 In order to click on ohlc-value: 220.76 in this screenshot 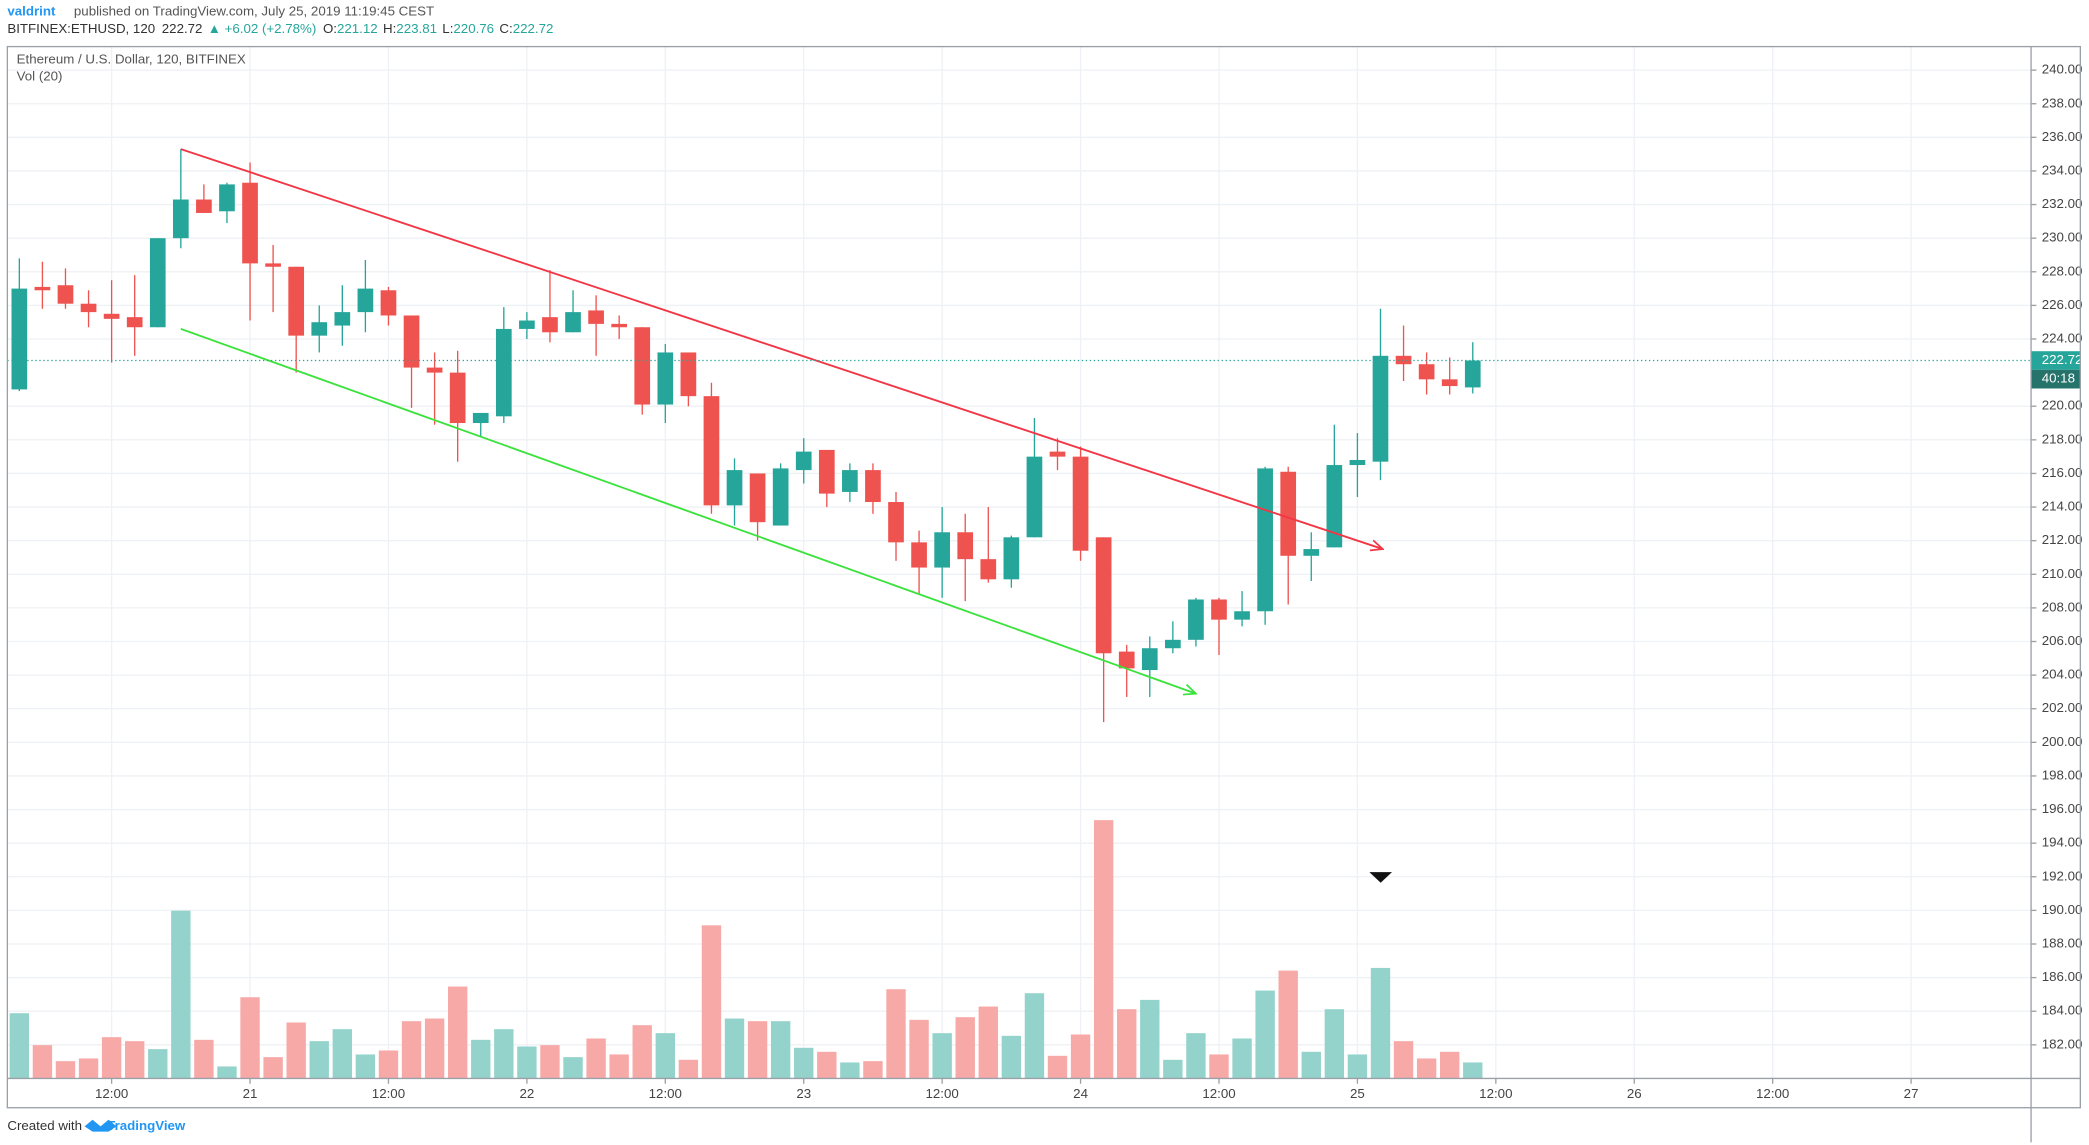, I will do `click(473, 28)`.